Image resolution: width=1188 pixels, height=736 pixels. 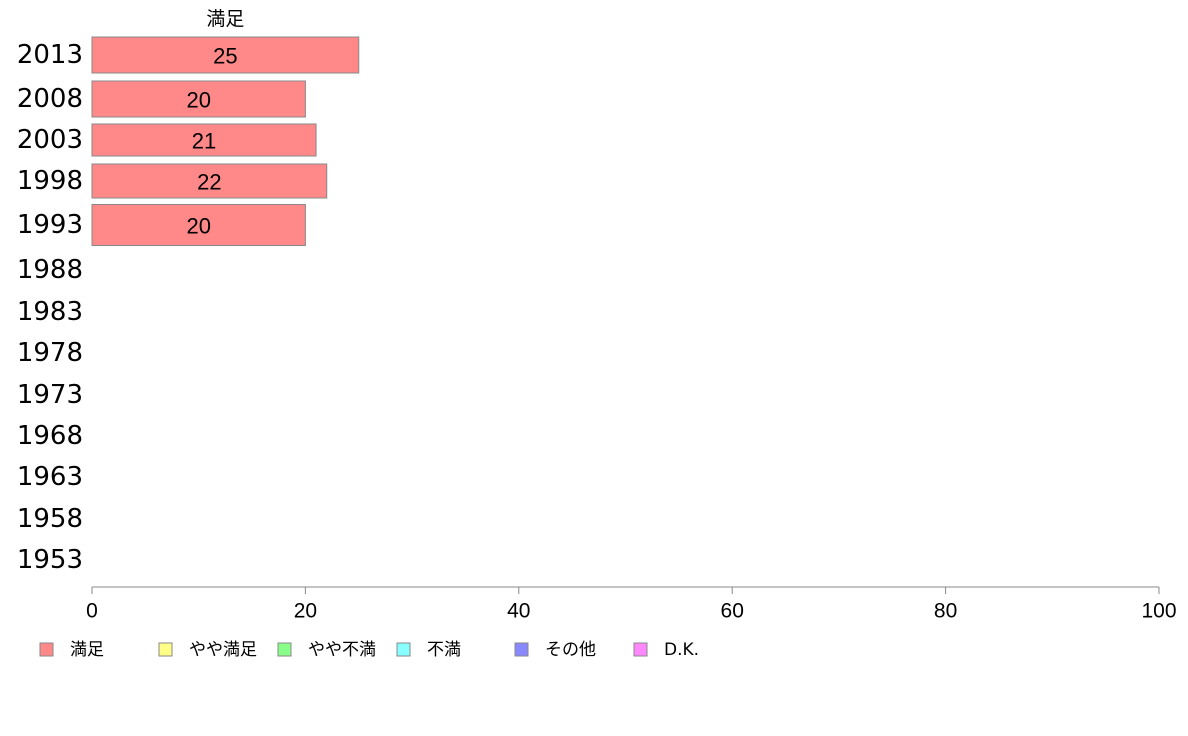 I want to click on legend-label: その他, so click(x=570, y=650).